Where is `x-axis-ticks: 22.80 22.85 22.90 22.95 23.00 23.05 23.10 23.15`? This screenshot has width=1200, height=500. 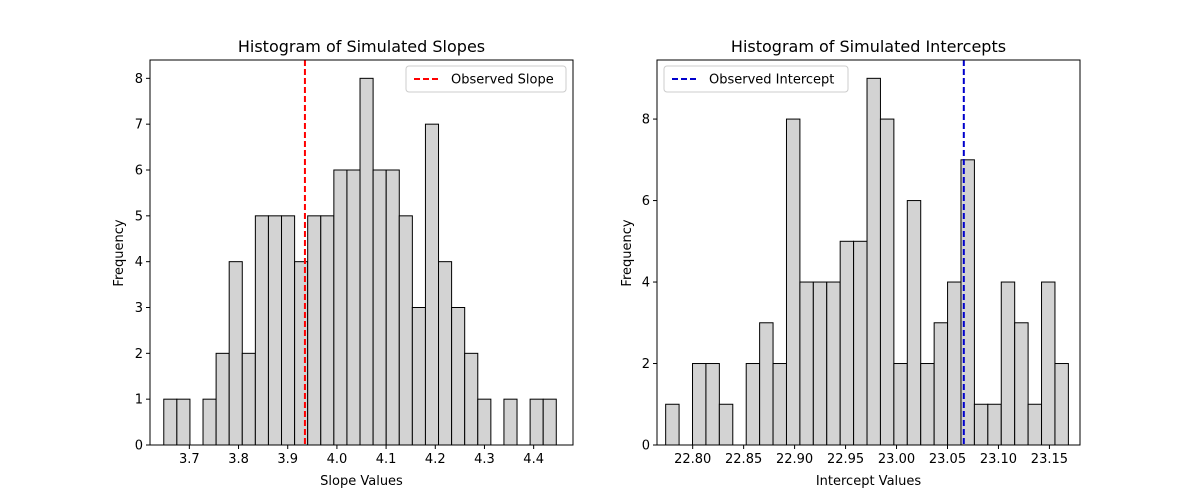
x-axis-ticks: 22.80 22.85 22.90 22.95 23.00 23.05 23.10 23.15 is located at coordinates (871, 456).